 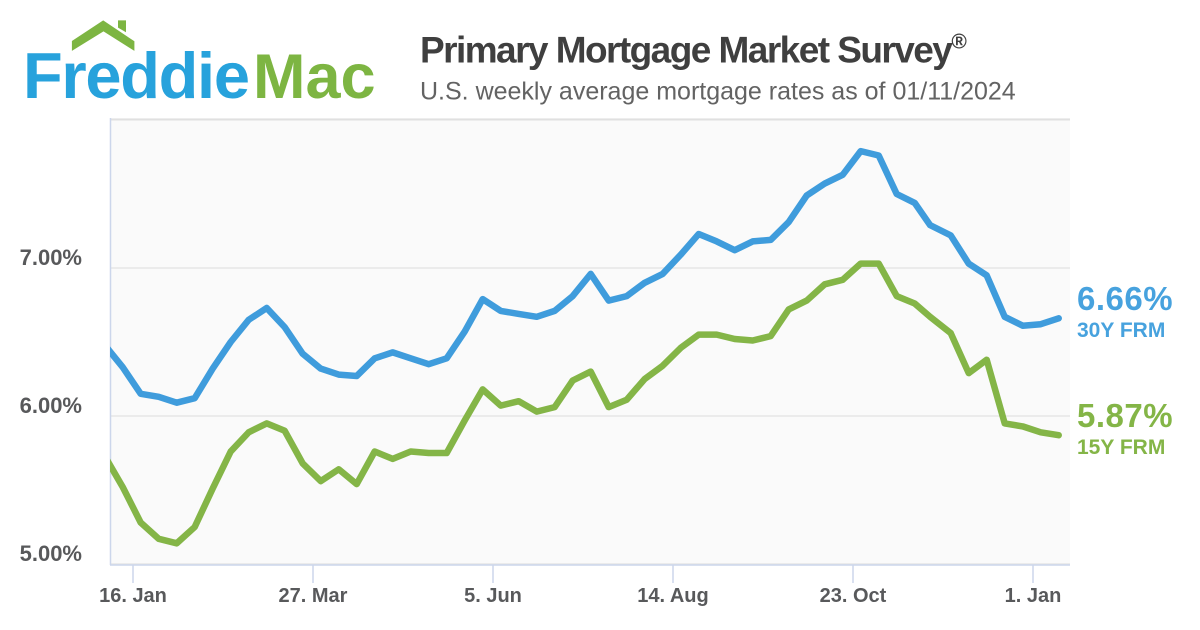 What do you see at coordinates (1033, 596) in the screenshot?
I see `svg-text: 1. Jan` at bounding box center [1033, 596].